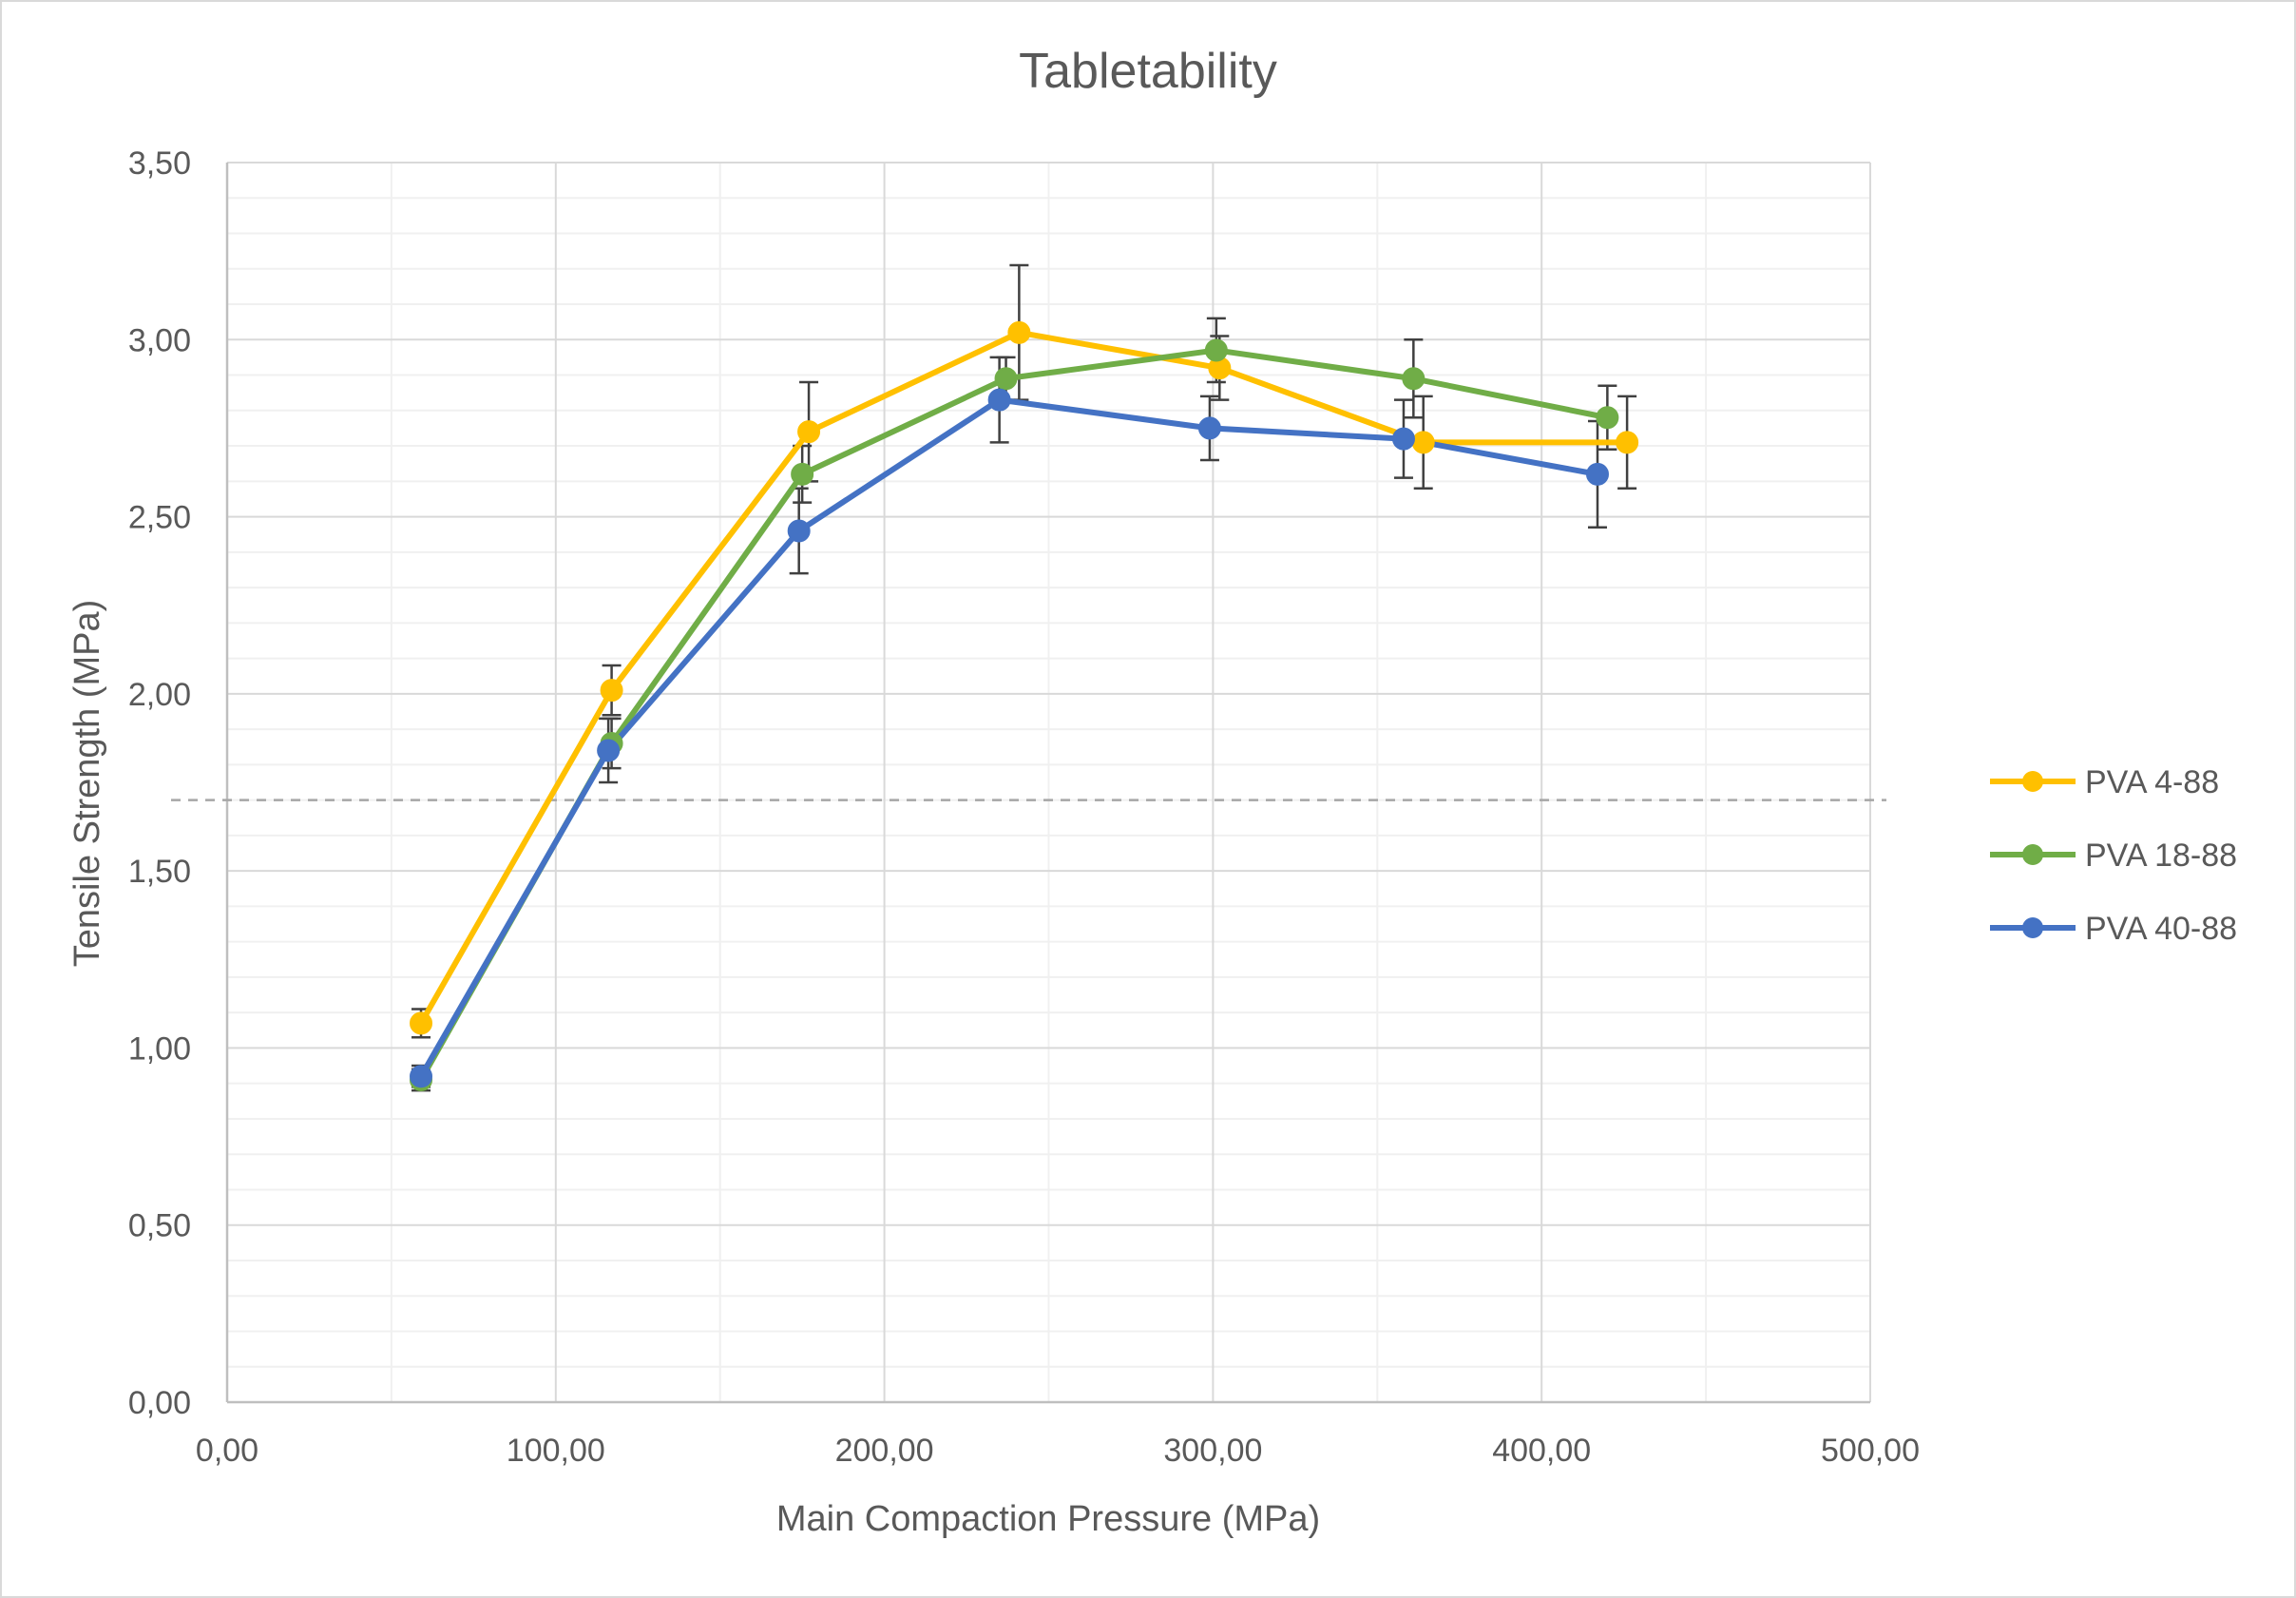 The image size is (2296, 1598). I want to click on y-tick-label: 0,00, so click(159, 1403).